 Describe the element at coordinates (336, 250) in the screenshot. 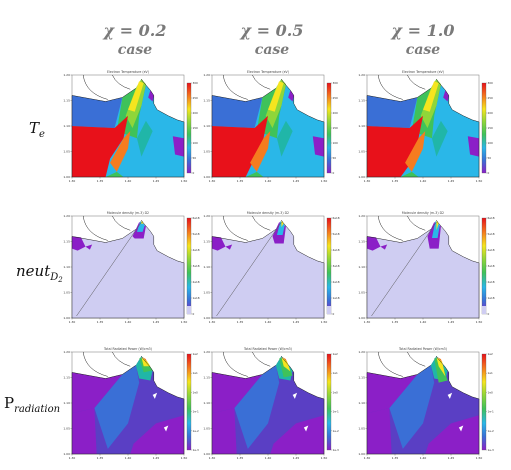

I see `colorbar-tick-label: 4e18` at that location.